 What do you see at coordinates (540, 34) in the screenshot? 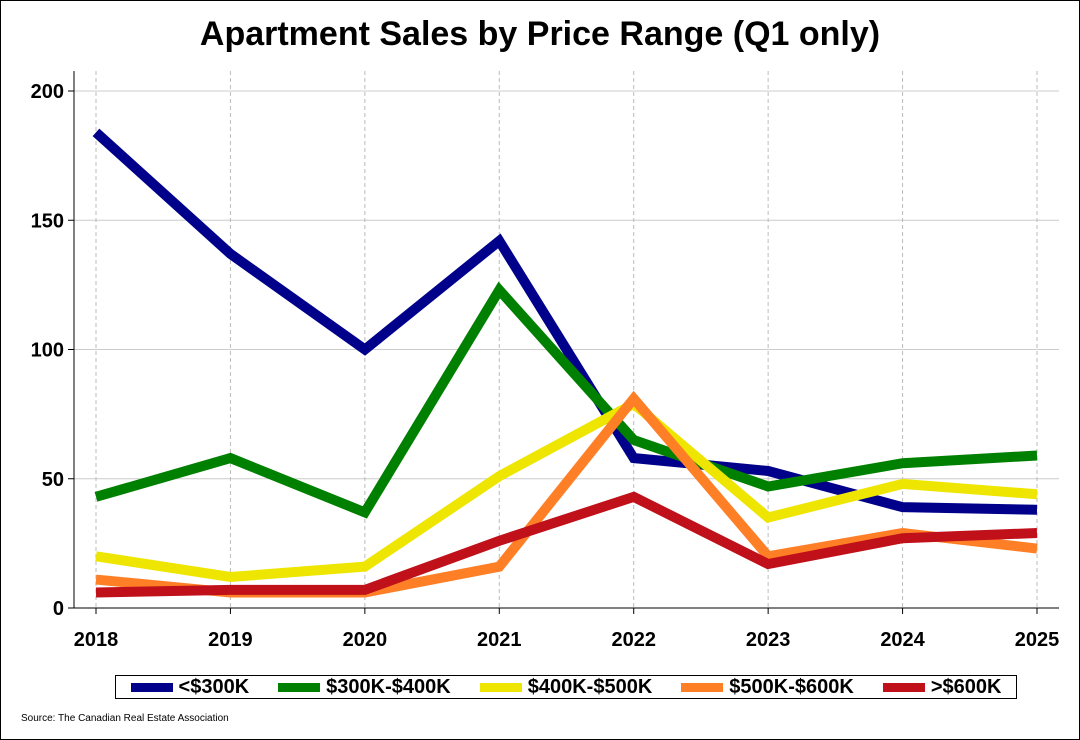
I see `chart-title: Apartment Sales by Price Range (Q1 only)` at bounding box center [540, 34].